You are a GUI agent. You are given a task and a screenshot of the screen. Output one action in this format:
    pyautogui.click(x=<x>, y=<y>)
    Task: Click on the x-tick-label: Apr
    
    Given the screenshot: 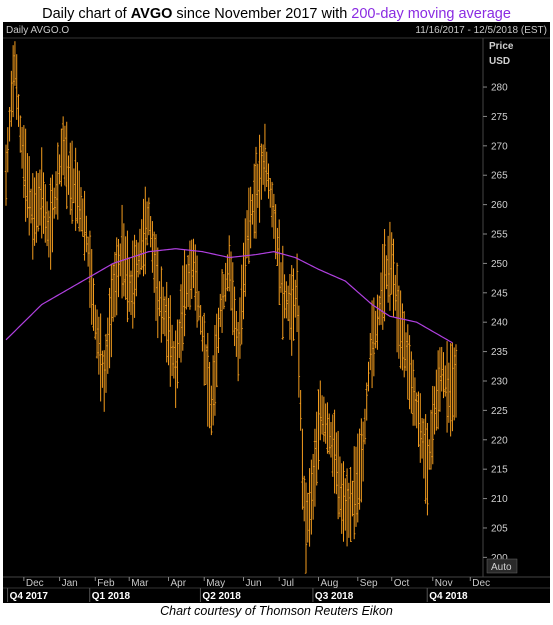 What is the action you would take?
    pyautogui.click(x=179, y=583)
    